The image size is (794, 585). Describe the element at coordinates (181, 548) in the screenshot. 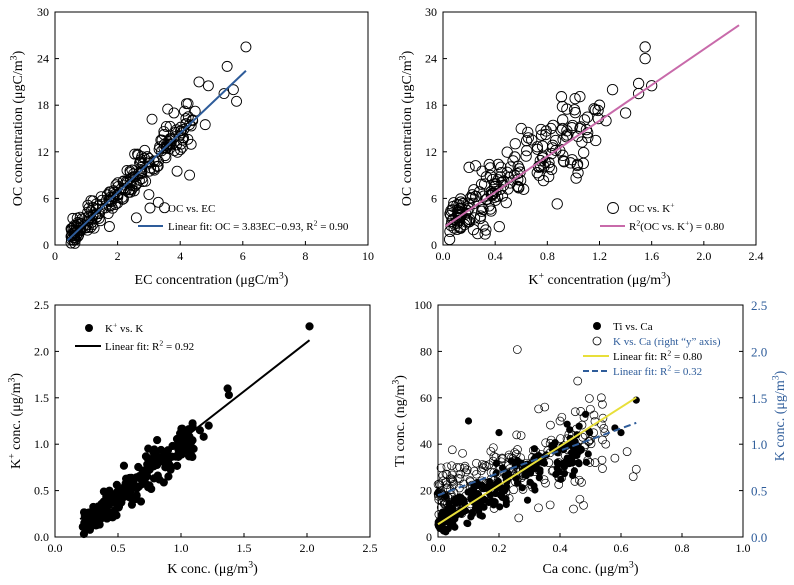

I see `x-tick-label: 1.0` at that location.